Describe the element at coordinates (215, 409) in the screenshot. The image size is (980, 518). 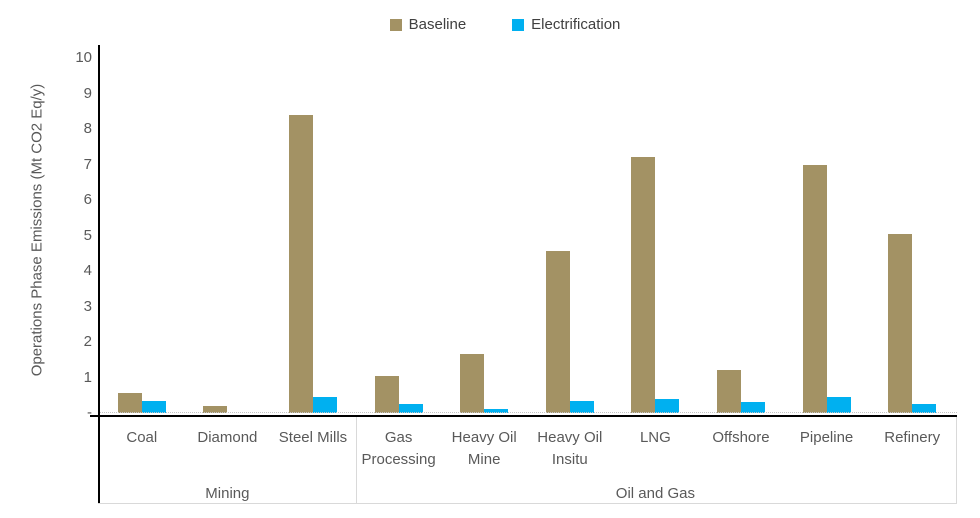
I see `bar-baseline-diamond` at that location.